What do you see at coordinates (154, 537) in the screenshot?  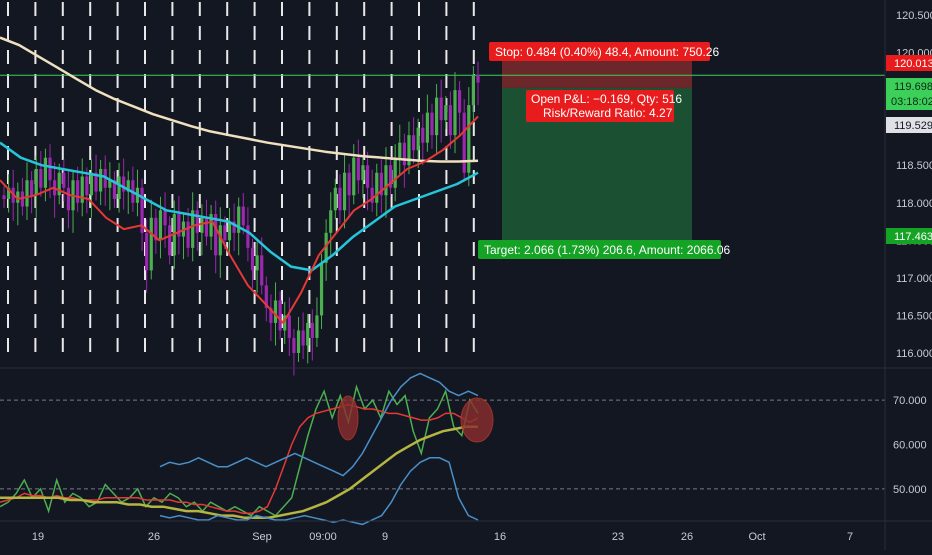 I see `time-tick-label: 26` at bounding box center [154, 537].